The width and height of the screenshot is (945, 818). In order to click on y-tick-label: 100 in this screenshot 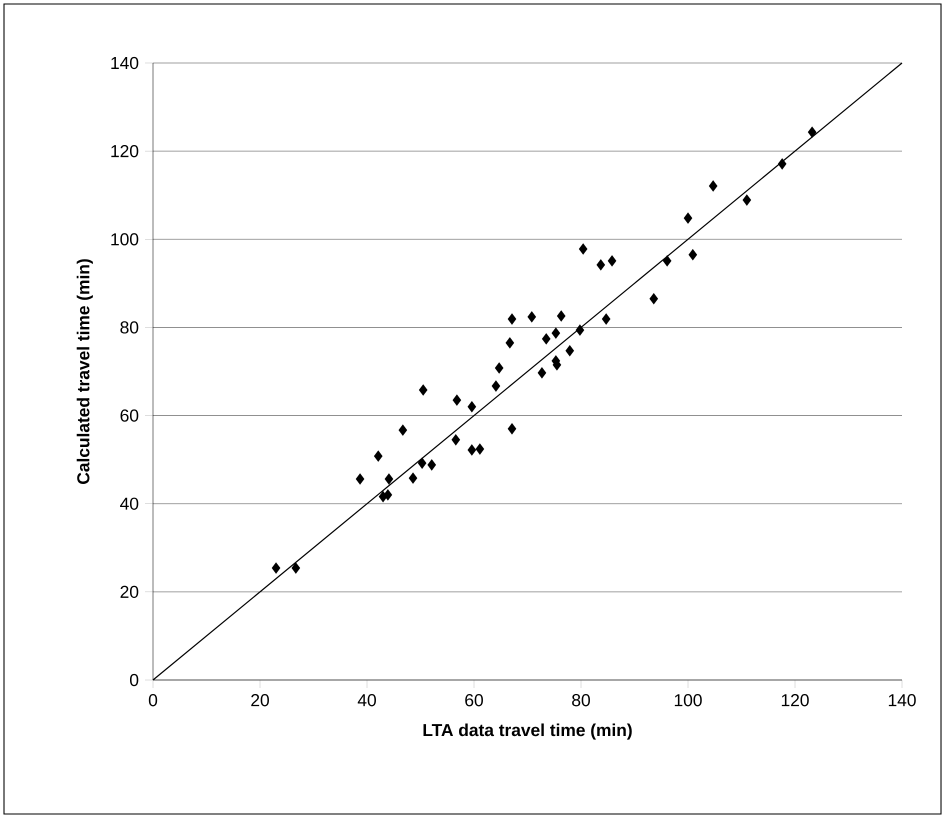, I will do `click(124, 239)`.